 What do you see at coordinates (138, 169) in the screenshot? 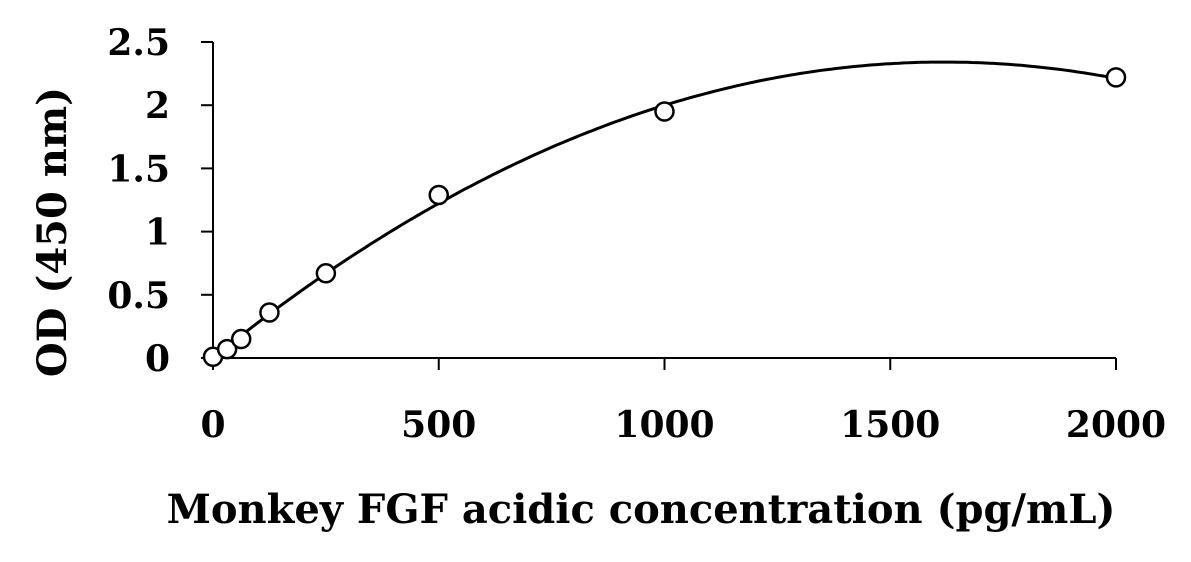
I see `y-tick-label: 1.5` at bounding box center [138, 169].